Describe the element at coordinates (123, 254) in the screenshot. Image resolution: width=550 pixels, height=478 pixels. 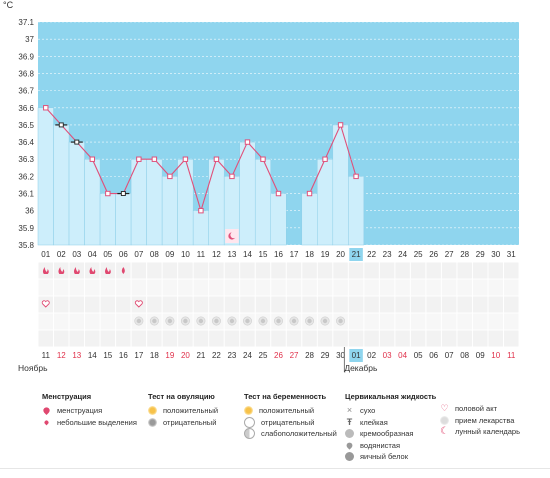
I see `cycle-day-label: 06` at that location.